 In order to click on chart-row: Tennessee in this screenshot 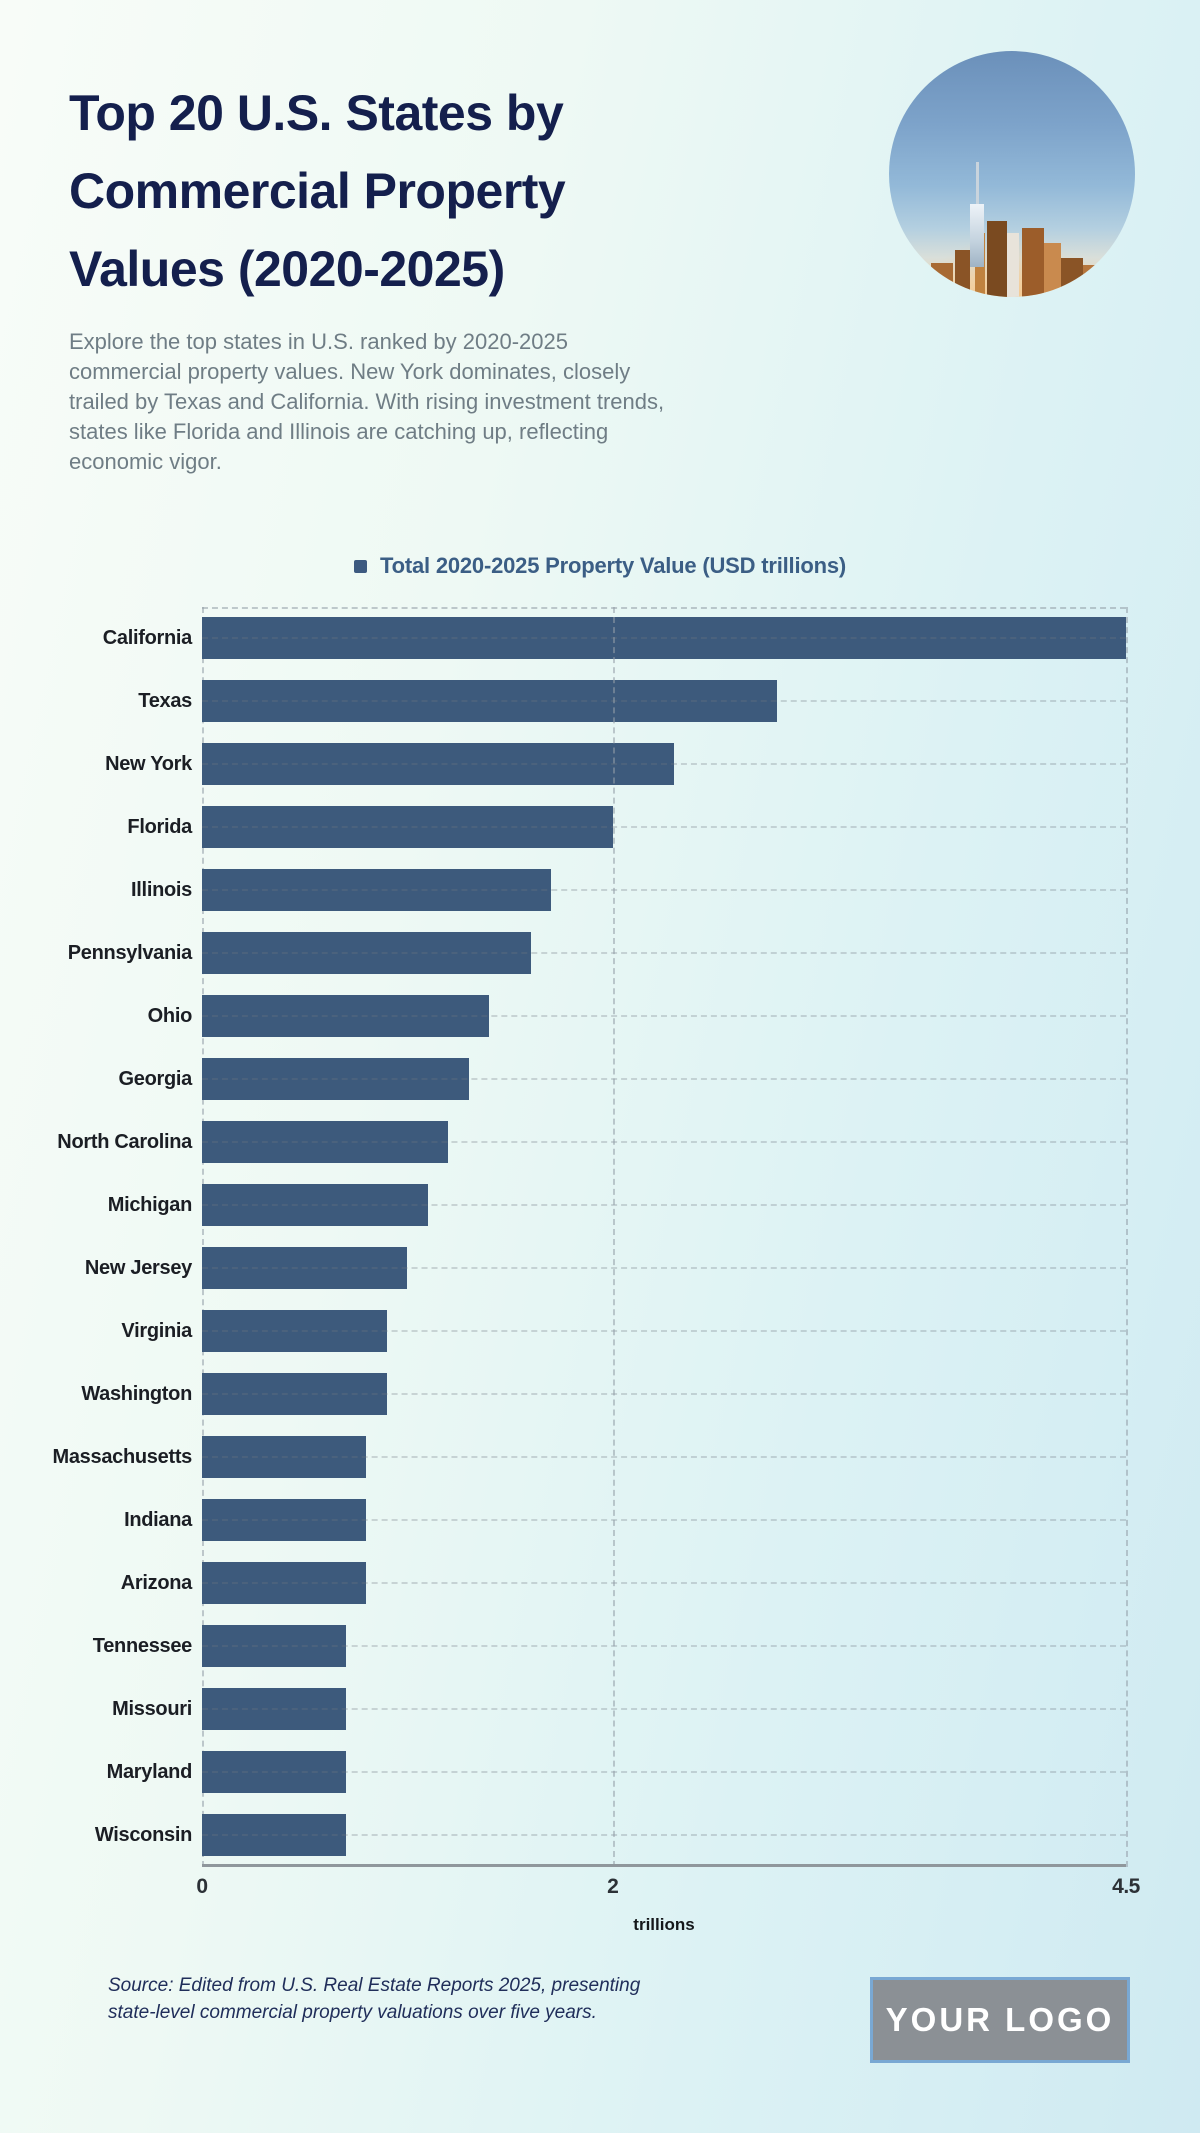, I will do `click(563, 1646)`.